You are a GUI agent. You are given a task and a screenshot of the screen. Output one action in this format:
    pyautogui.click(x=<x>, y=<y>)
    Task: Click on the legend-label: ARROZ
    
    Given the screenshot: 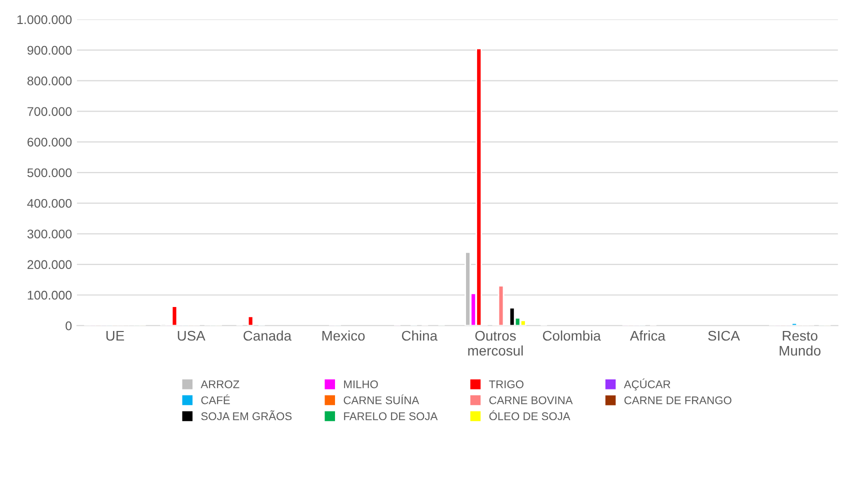 What is the action you would take?
    pyautogui.click(x=220, y=384)
    